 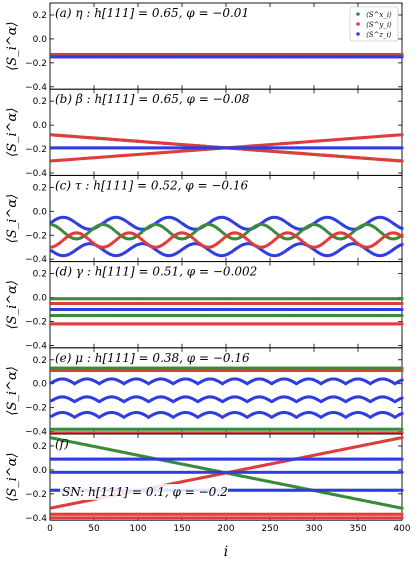 I want to click on panel-title: (e) μ : h[111] = 0.38, φ = −0.16, so click(x=152, y=358).